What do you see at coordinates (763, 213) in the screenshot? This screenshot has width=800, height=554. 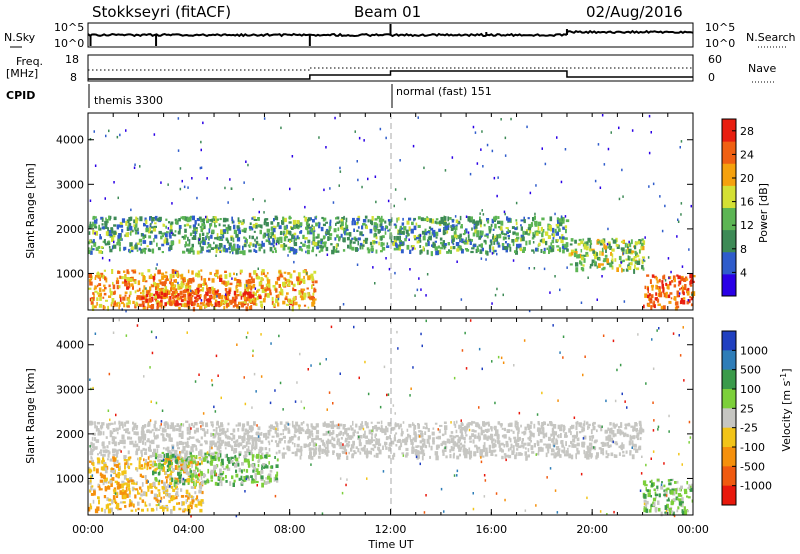 I see `power-colorbar-label: Power [dB]` at bounding box center [763, 213].